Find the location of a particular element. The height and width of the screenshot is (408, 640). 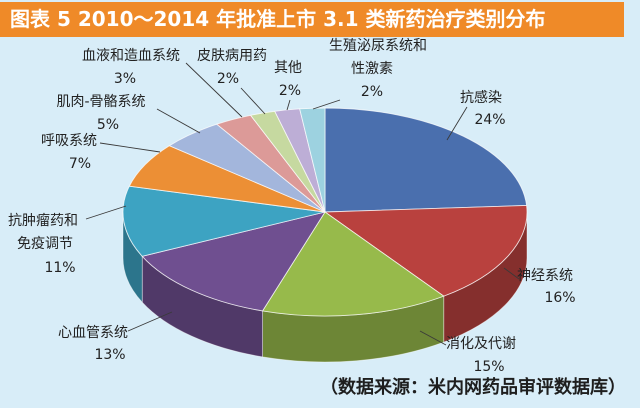

slice-label: 神经系统 is located at coordinates (545, 276).